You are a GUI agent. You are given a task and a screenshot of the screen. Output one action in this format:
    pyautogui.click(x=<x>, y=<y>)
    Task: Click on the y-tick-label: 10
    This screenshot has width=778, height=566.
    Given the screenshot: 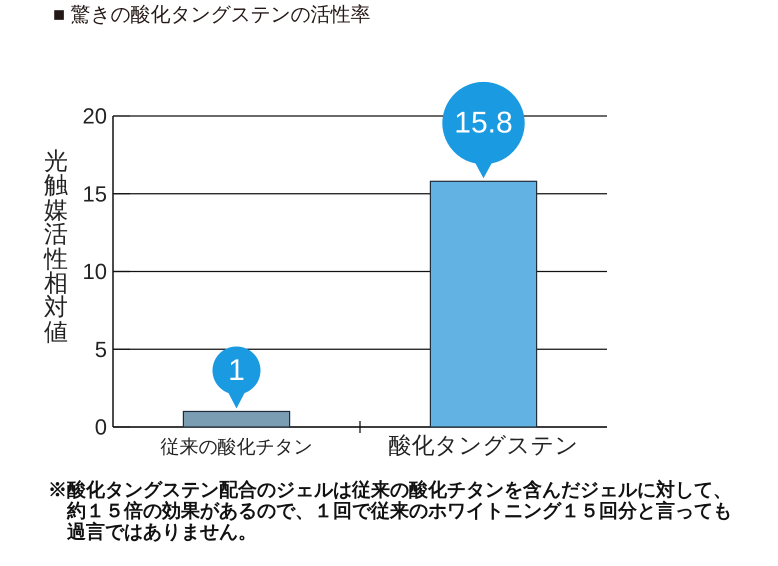 What is the action you would take?
    pyautogui.click(x=94, y=271)
    